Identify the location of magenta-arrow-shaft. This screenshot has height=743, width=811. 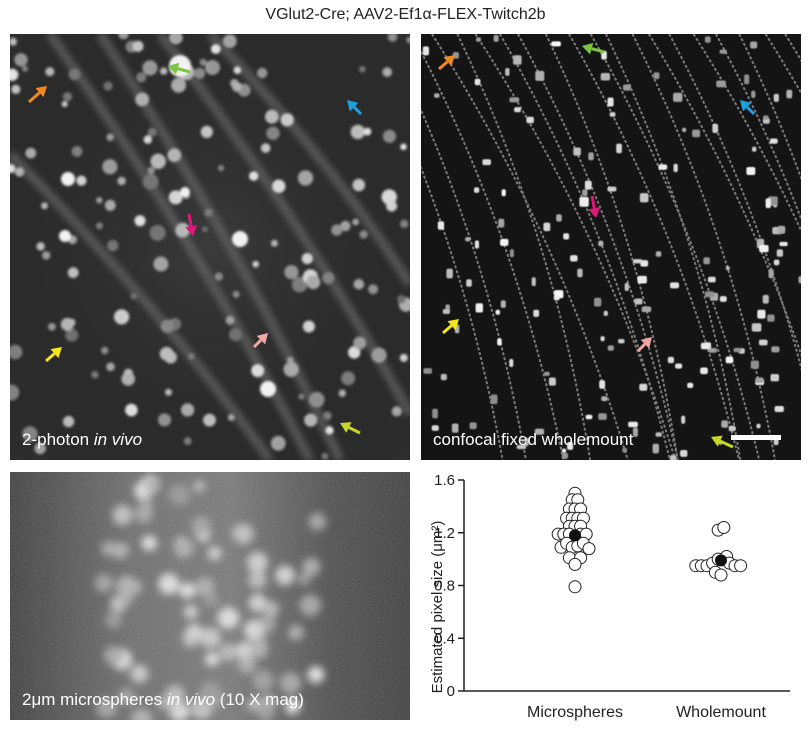
(190, 220).